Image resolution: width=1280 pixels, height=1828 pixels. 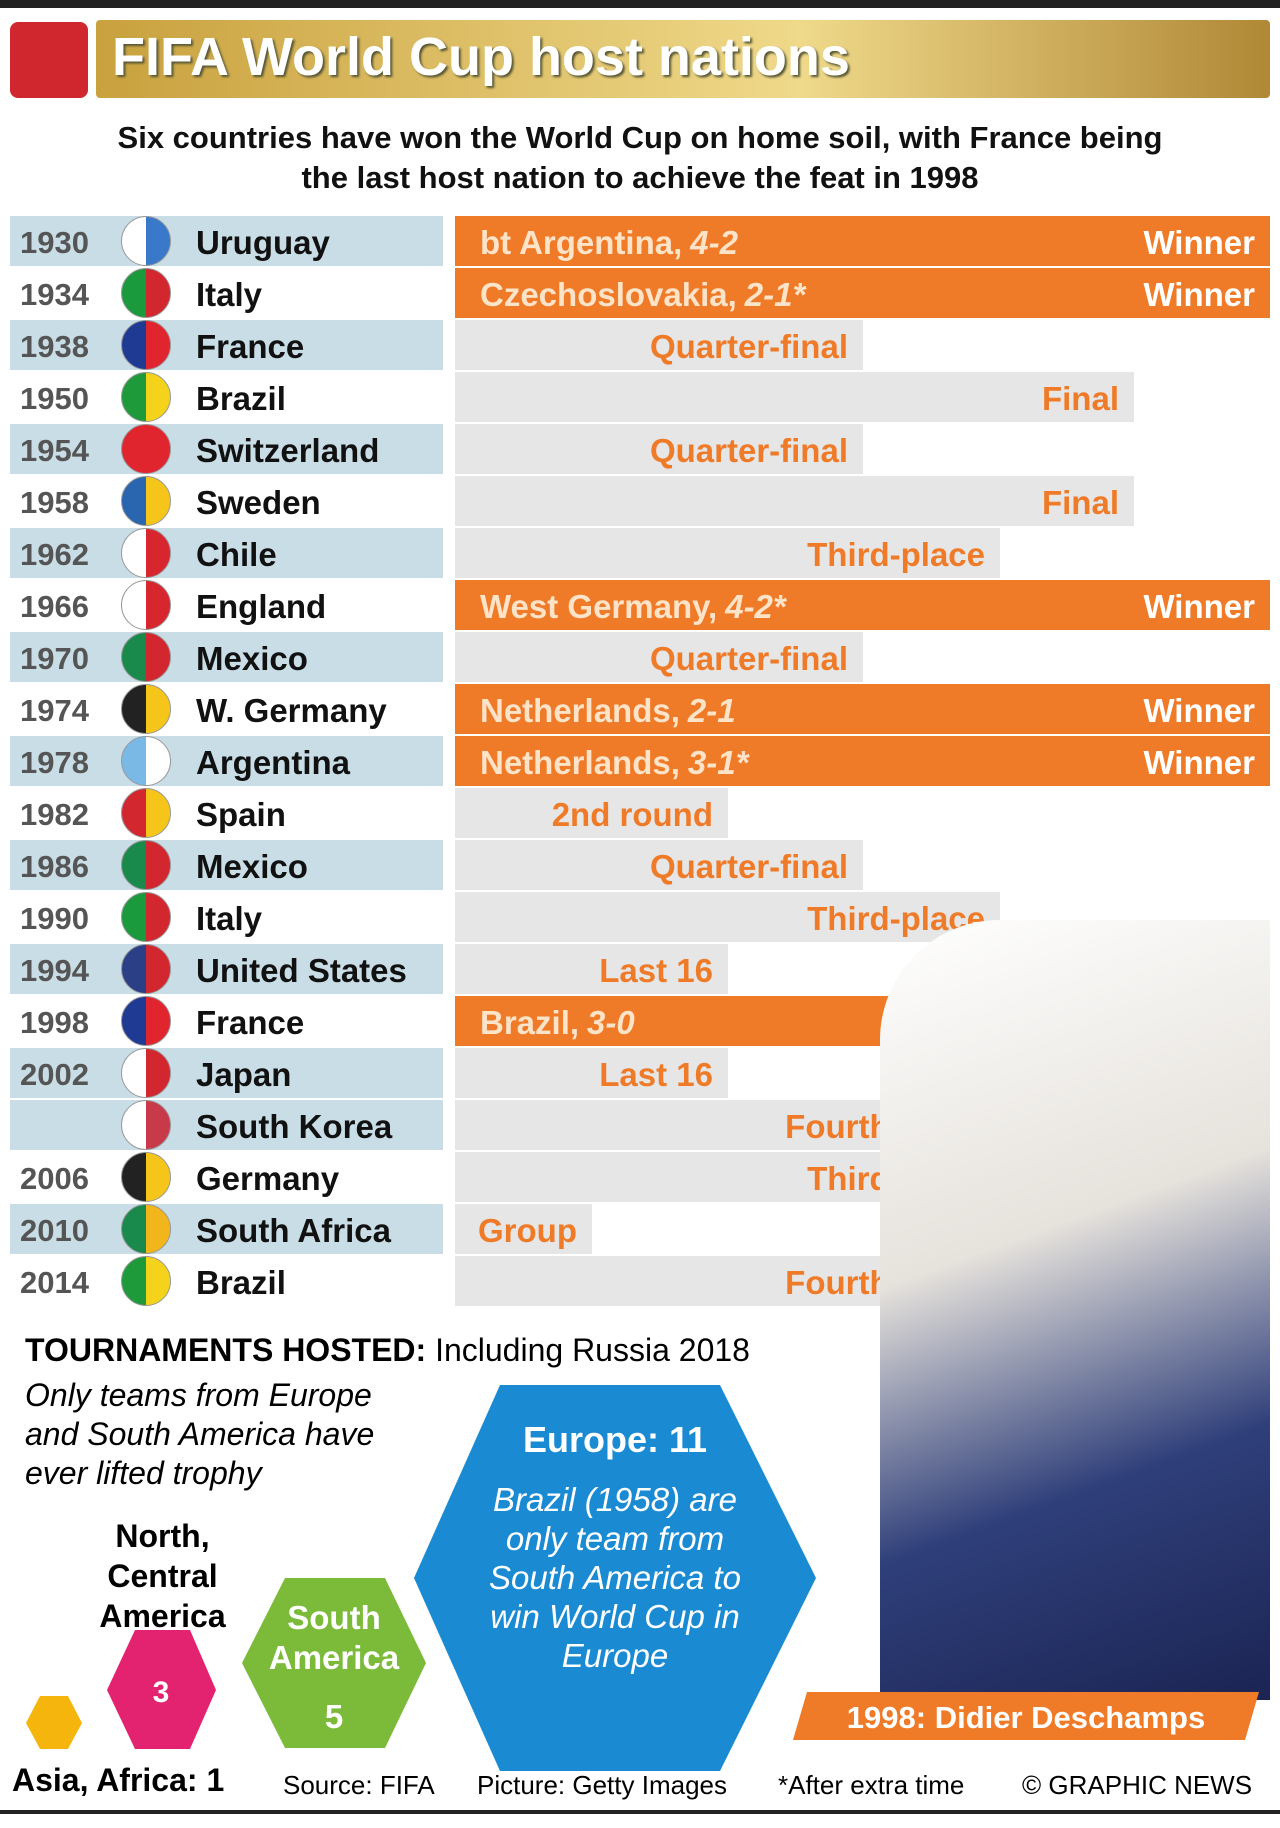 What do you see at coordinates (54, 762) in the screenshot?
I see `year: 1978` at bounding box center [54, 762].